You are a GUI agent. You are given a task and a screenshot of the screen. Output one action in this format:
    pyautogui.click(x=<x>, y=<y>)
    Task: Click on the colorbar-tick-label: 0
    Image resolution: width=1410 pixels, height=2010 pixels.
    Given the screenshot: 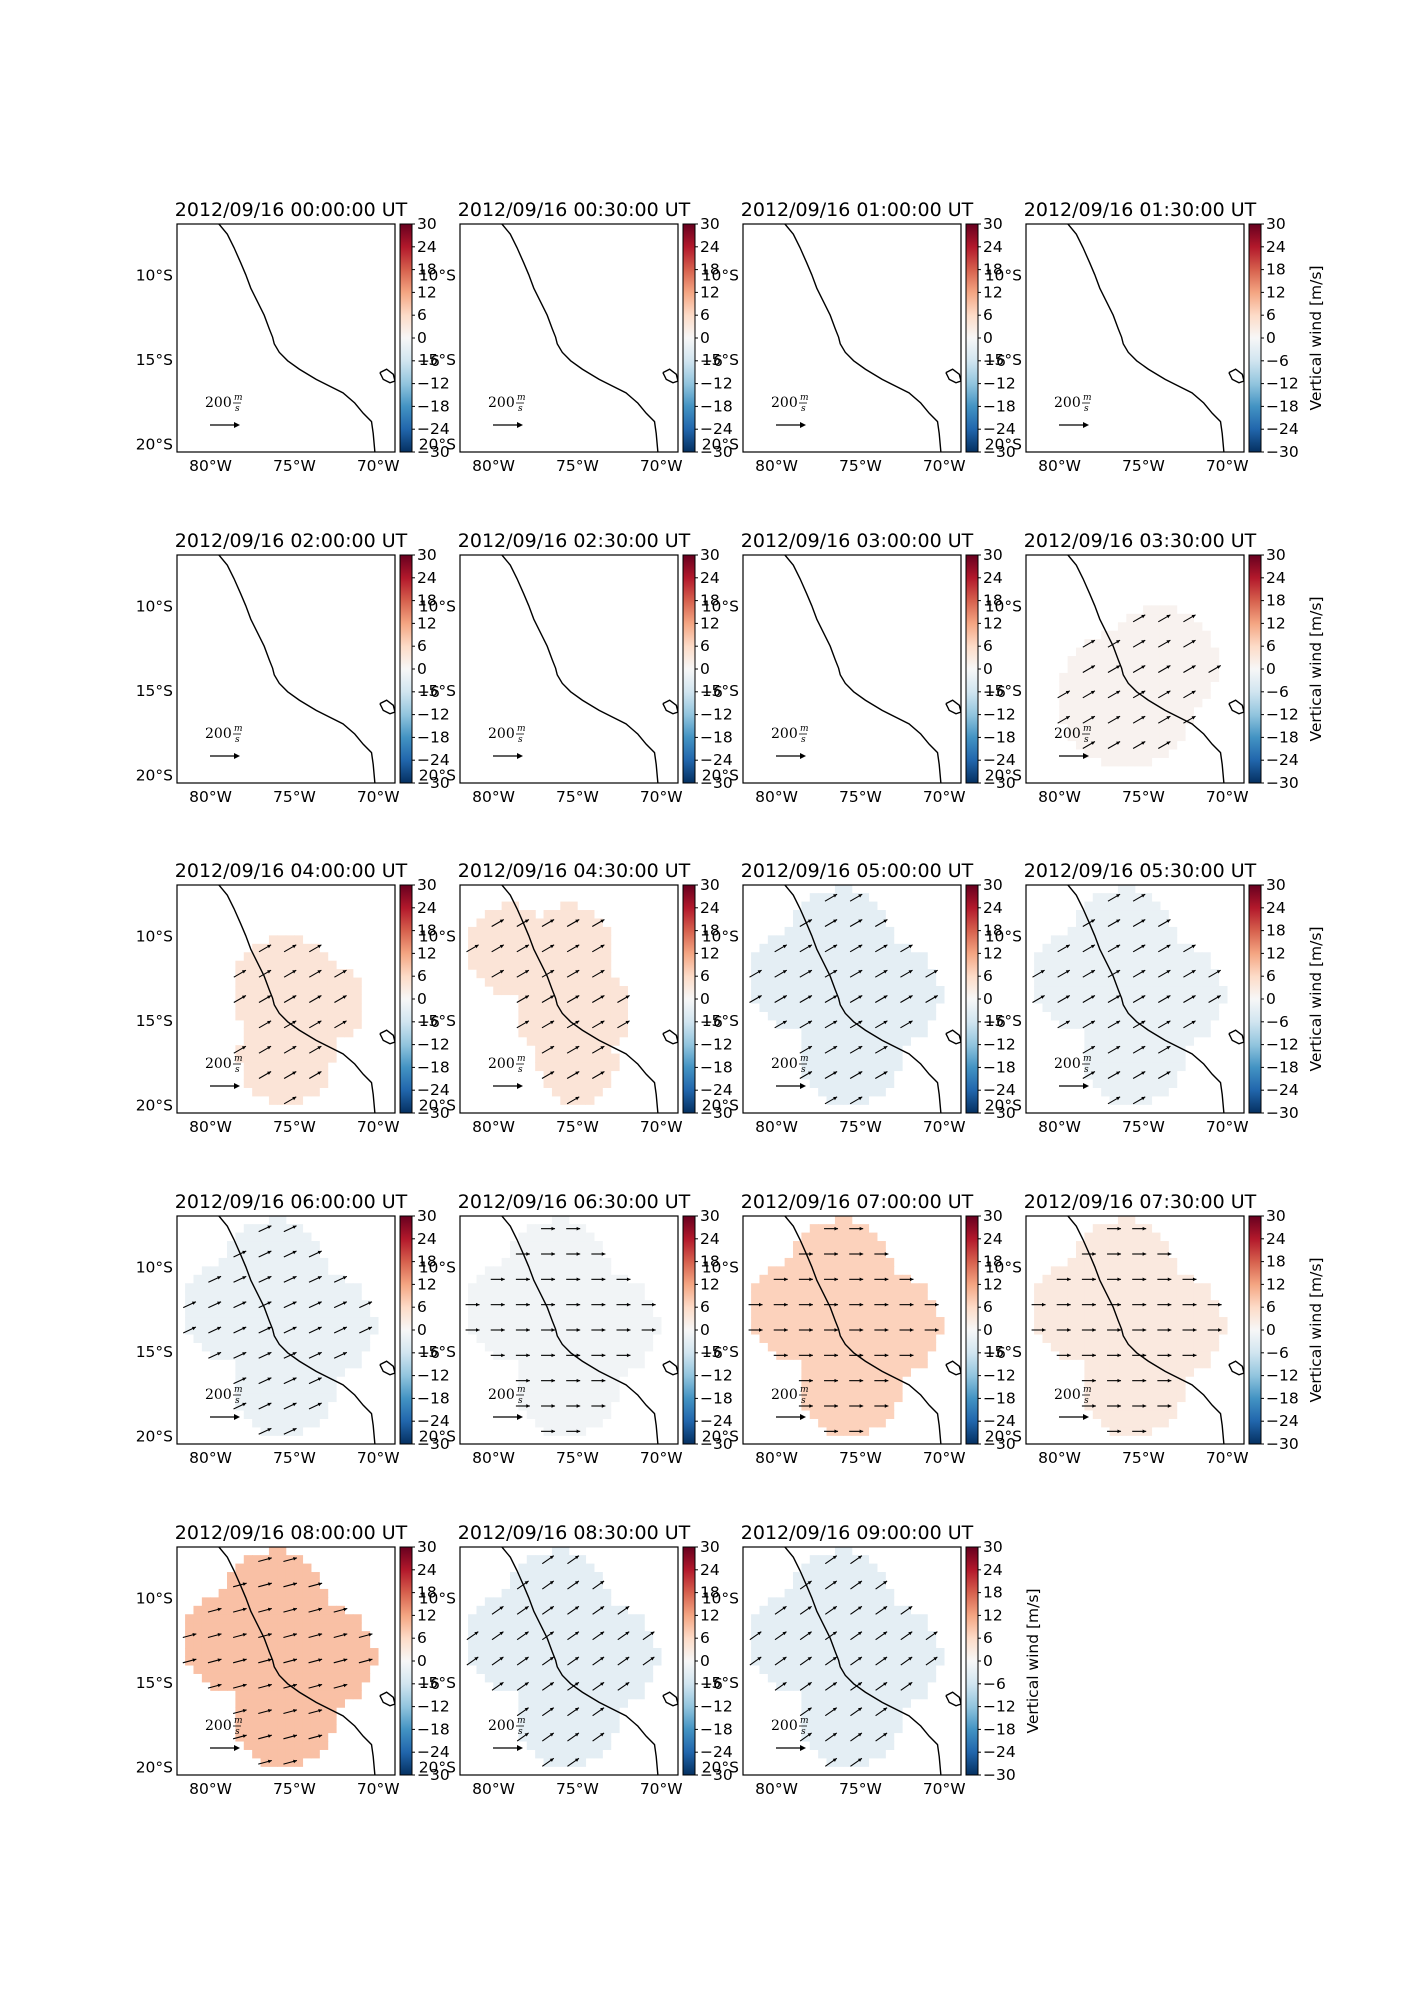 What is the action you would take?
    pyautogui.click(x=1271, y=669)
    